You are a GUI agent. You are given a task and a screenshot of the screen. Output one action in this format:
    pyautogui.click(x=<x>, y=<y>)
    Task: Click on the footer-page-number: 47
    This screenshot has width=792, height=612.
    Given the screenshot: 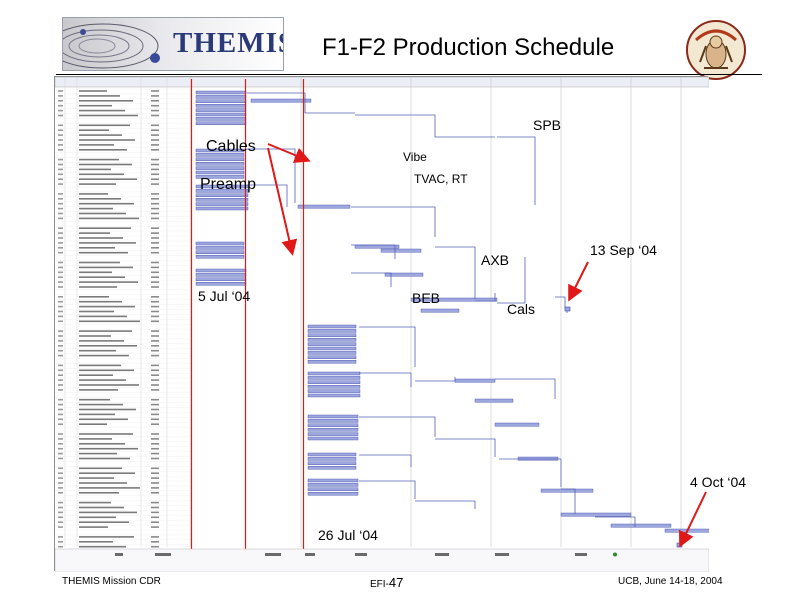 What is the action you would take?
    pyautogui.click(x=396, y=582)
    